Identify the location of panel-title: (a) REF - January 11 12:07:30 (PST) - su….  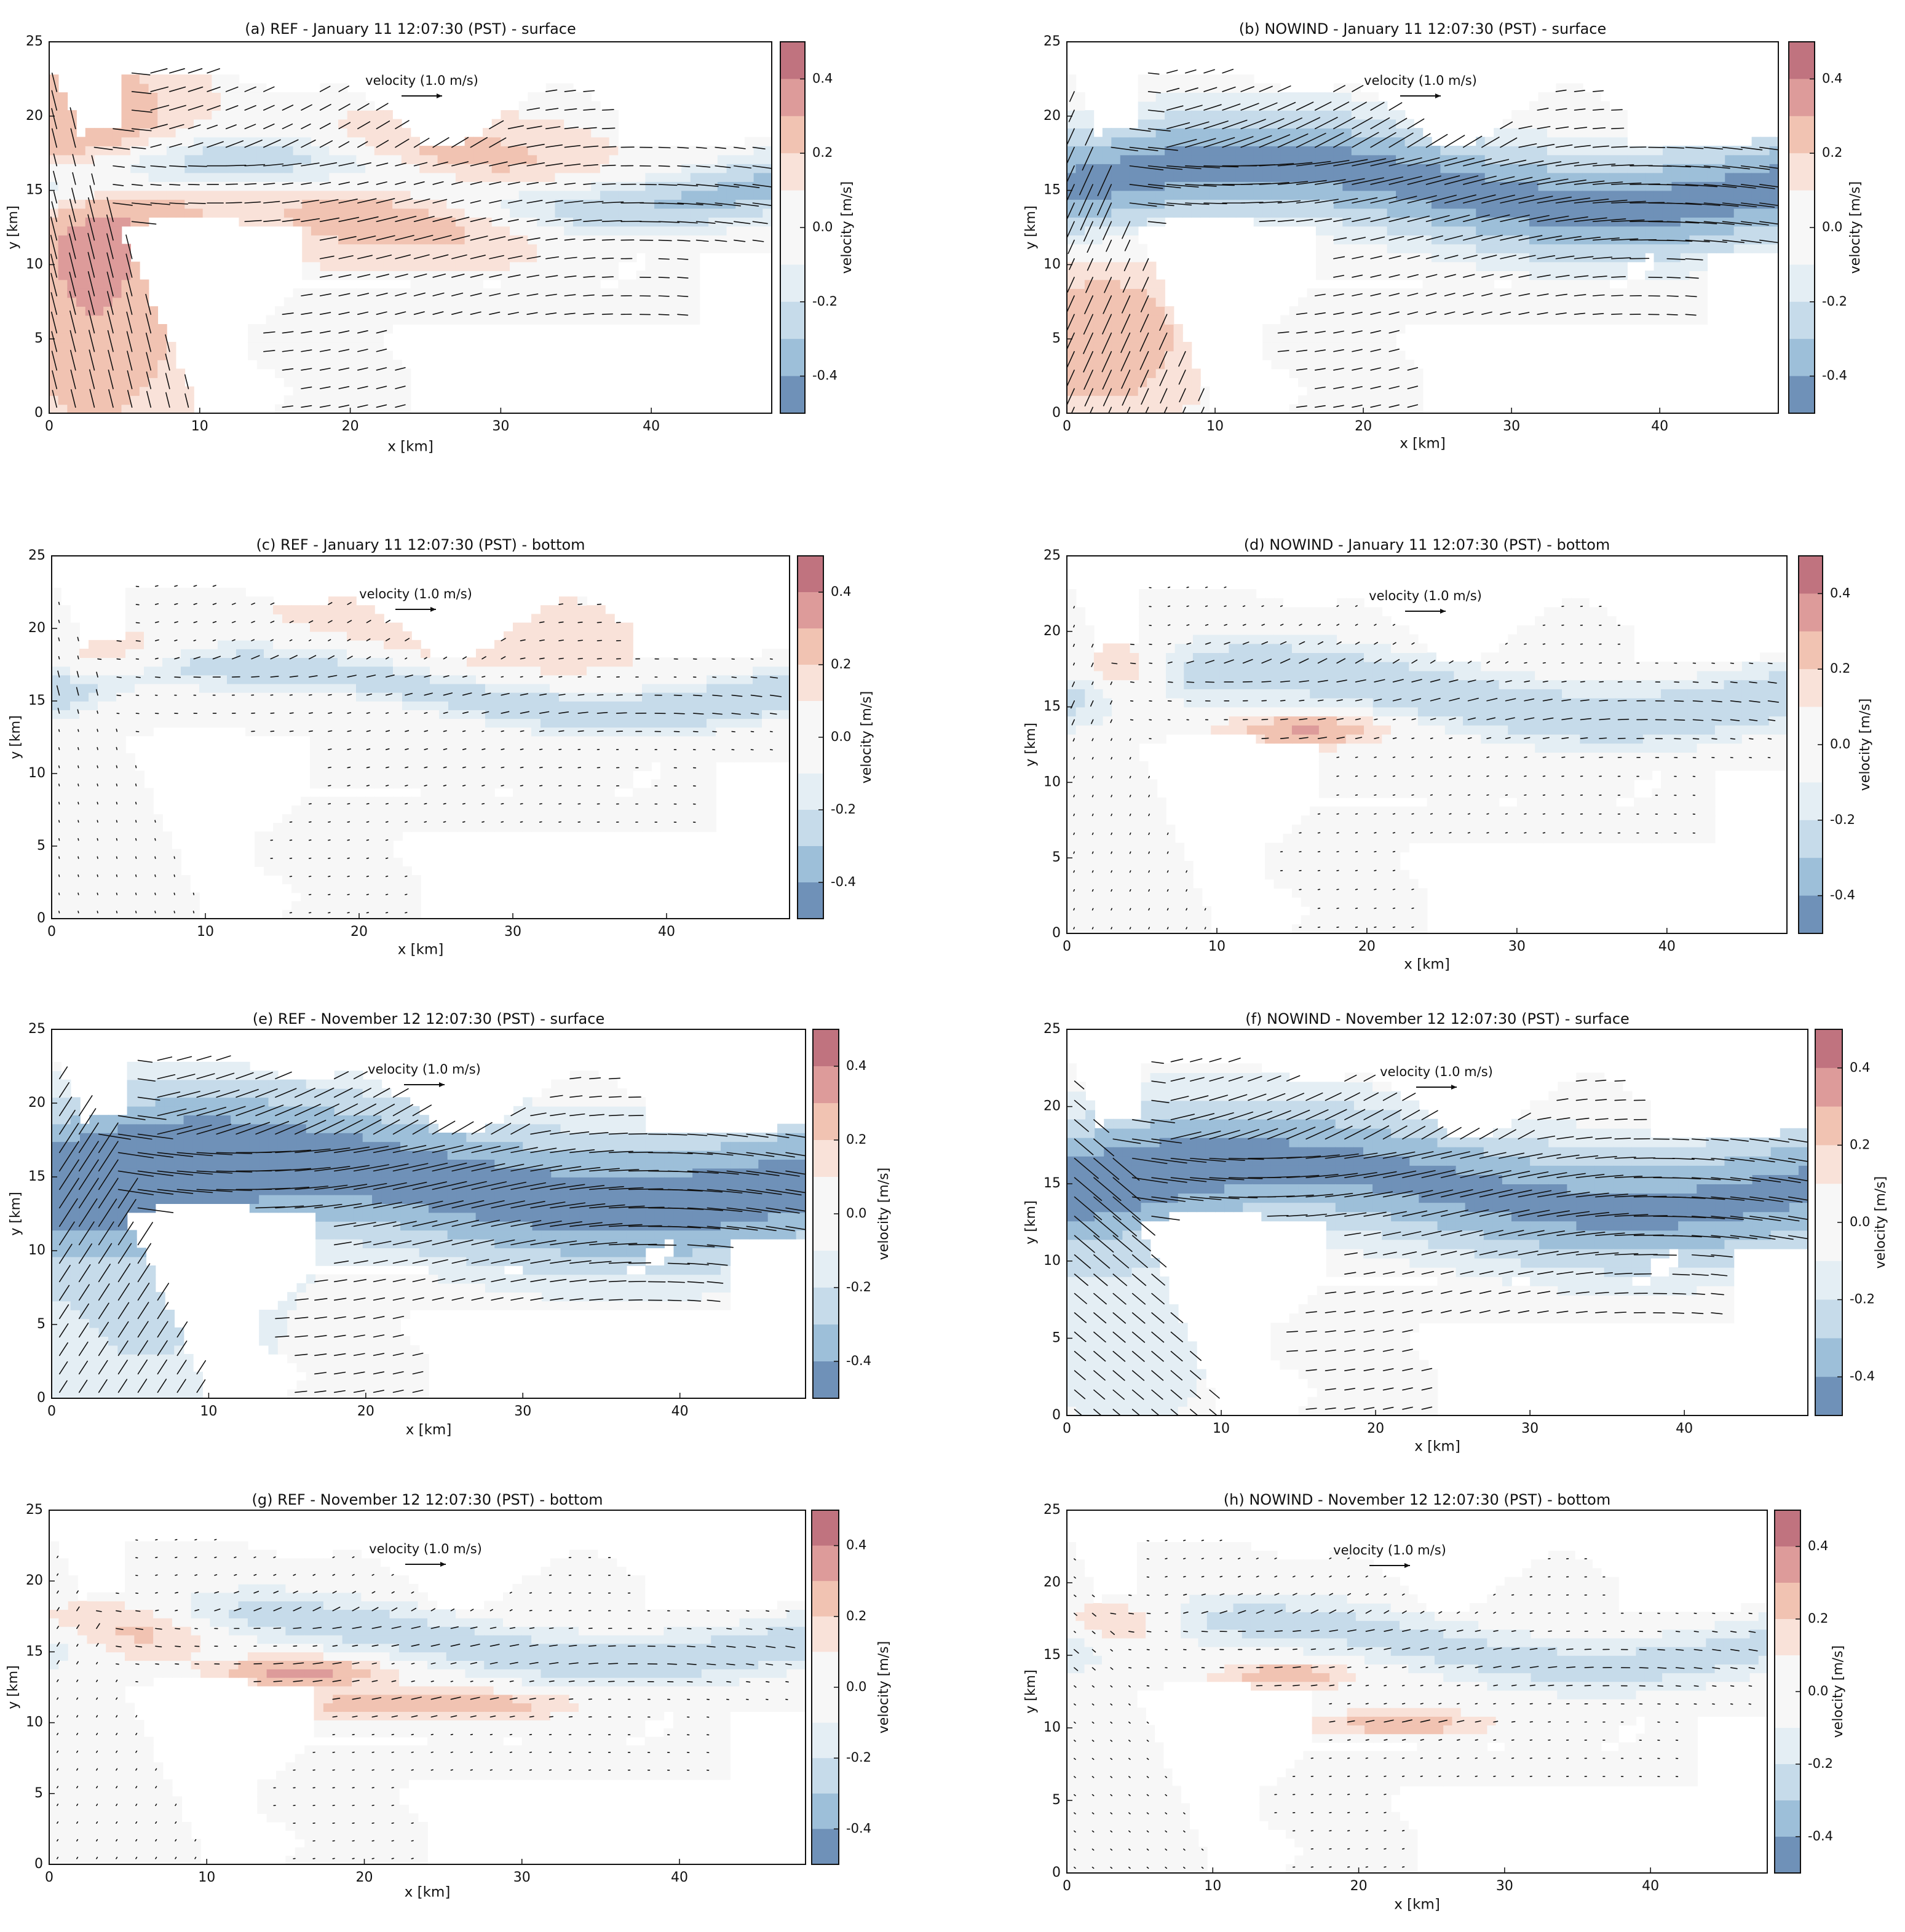
(410, 29).